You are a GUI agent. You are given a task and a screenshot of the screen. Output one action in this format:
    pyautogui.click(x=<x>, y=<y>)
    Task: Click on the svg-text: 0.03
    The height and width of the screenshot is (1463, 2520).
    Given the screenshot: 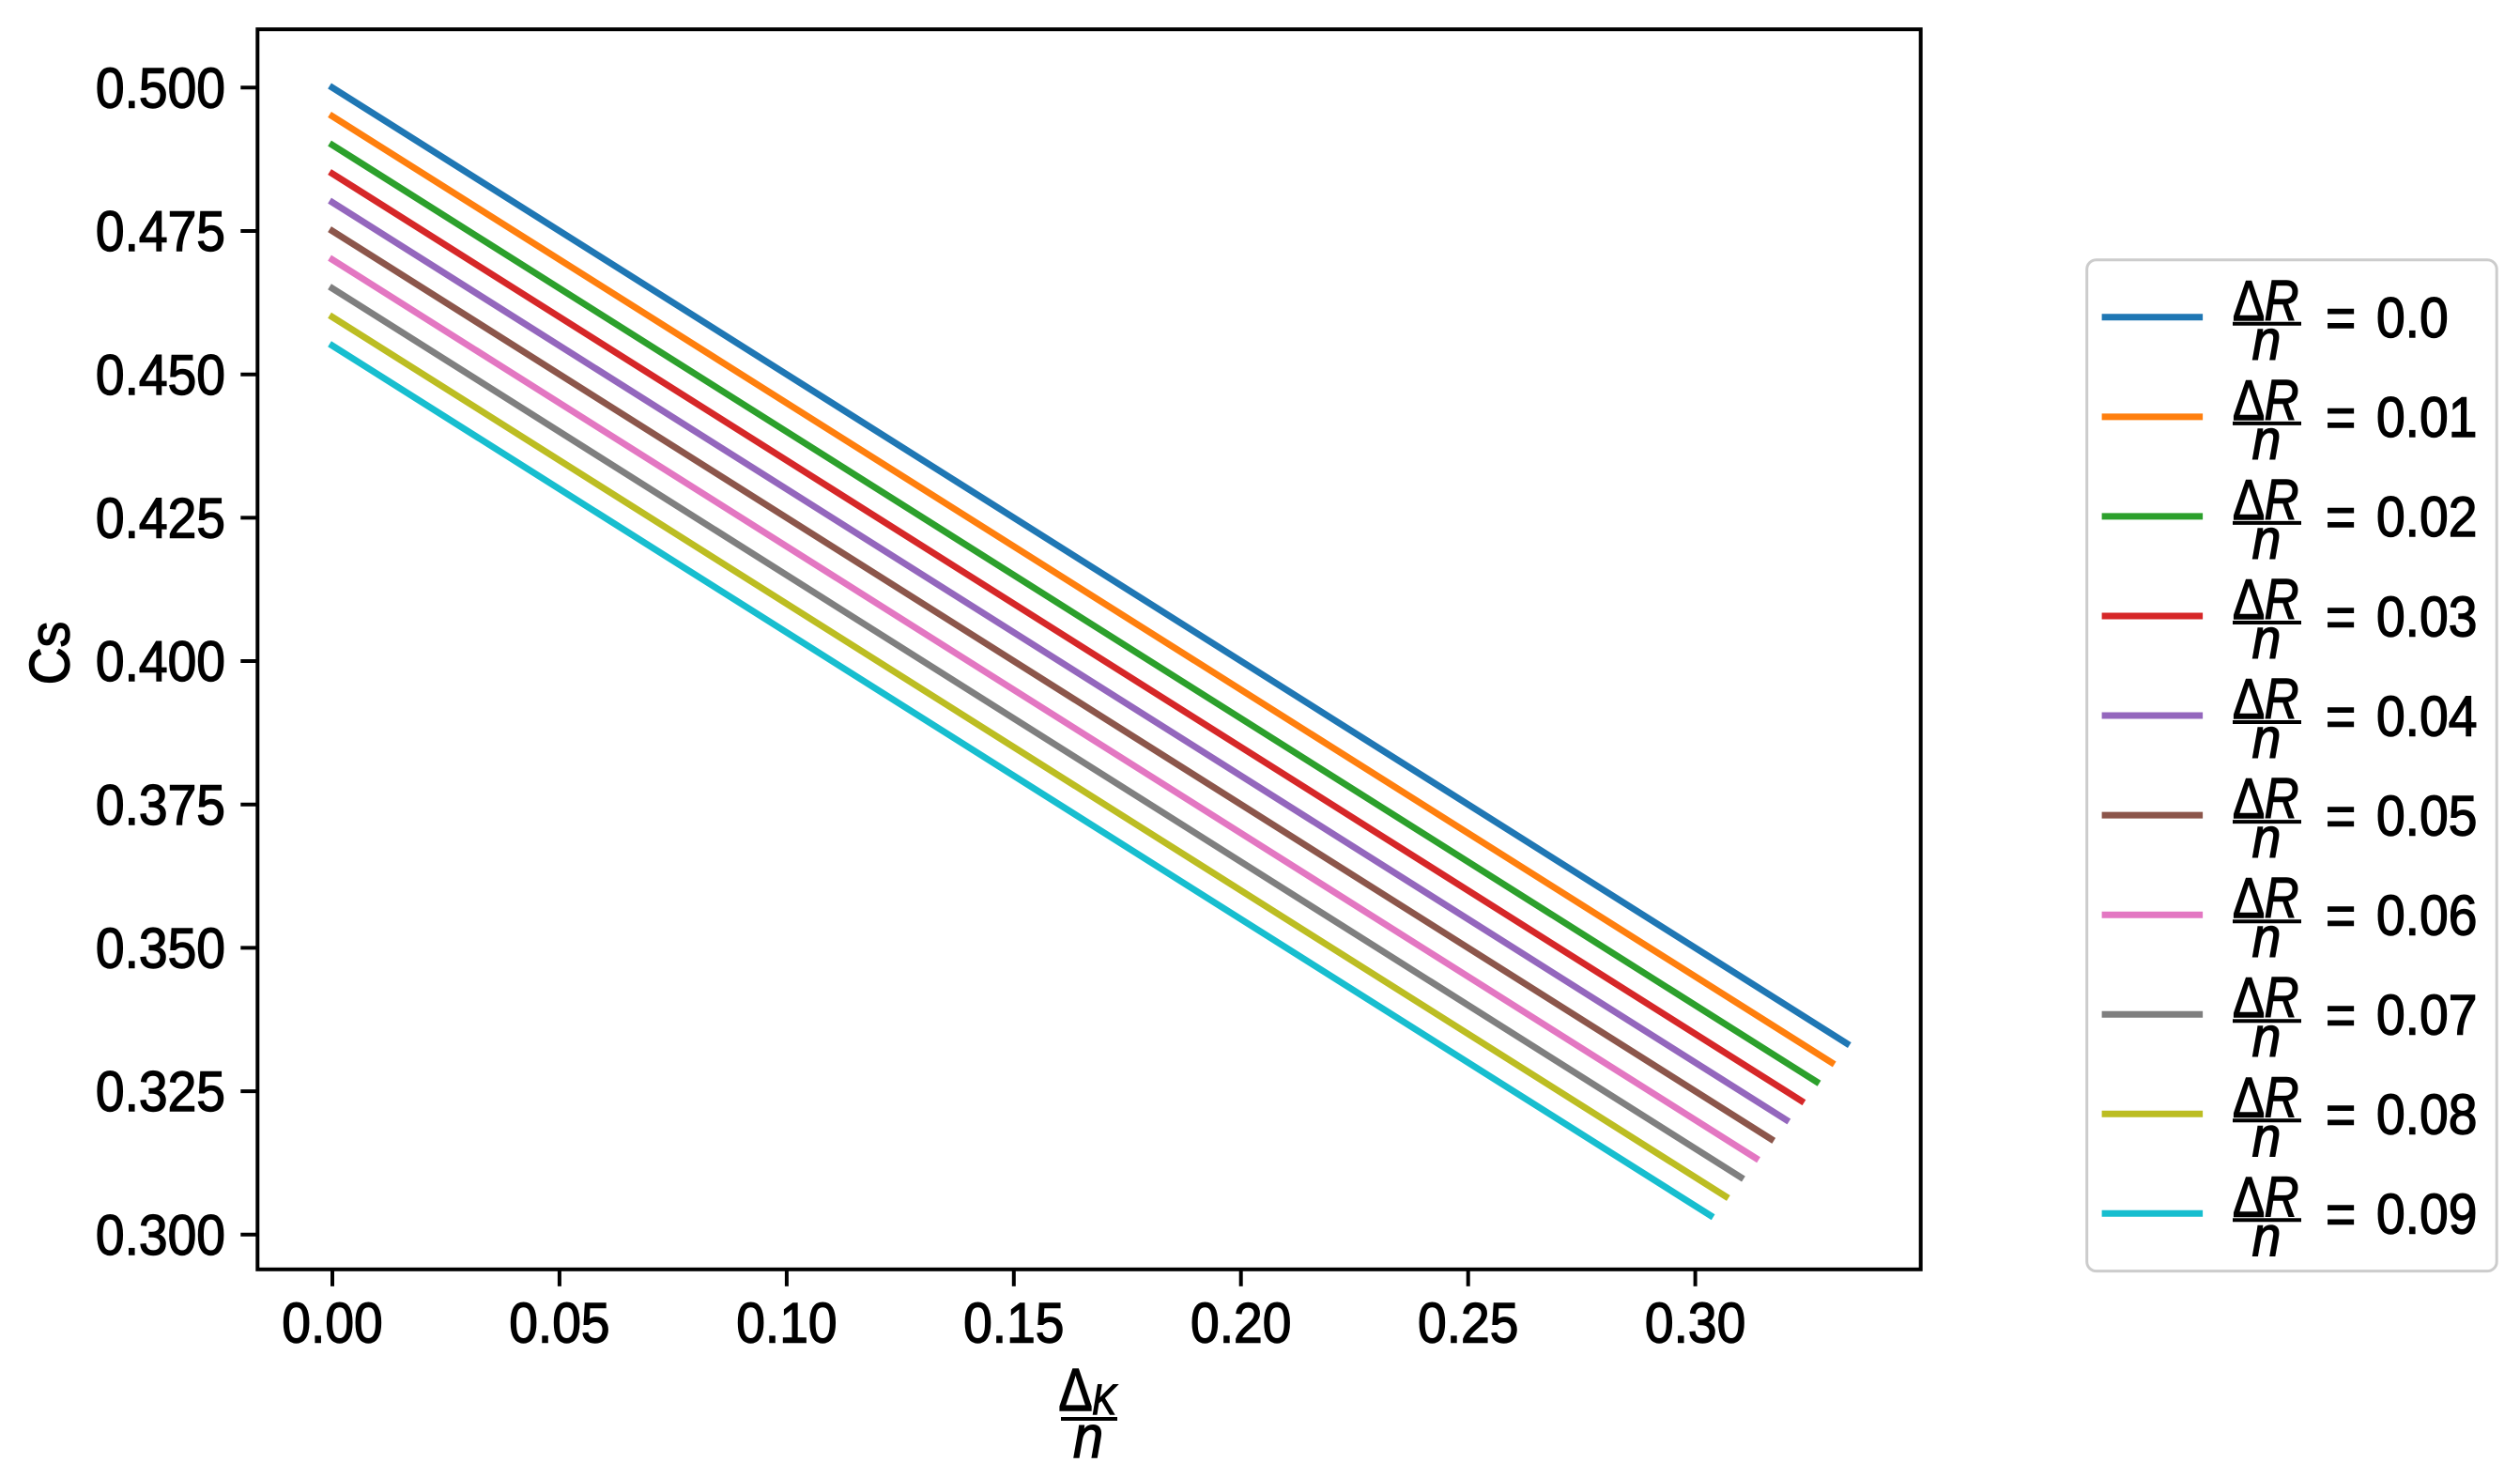 What is the action you would take?
    pyautogui.click(x=2426, y=617)
    